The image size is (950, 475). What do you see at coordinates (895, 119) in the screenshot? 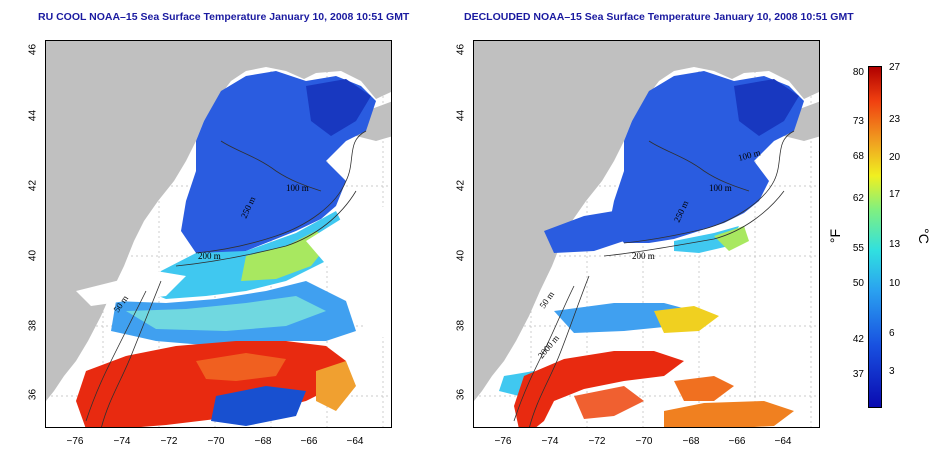
I see `colorbar-c-tick: 23` at bounding box center [895, 119].